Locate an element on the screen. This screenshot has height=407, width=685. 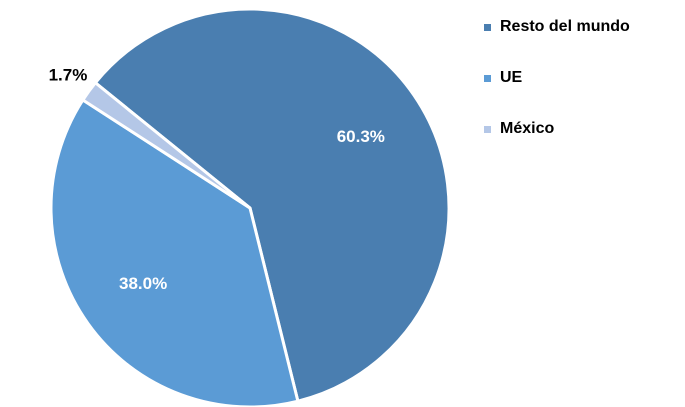
data-label: 60.3% is located at coordinates (361, 136).